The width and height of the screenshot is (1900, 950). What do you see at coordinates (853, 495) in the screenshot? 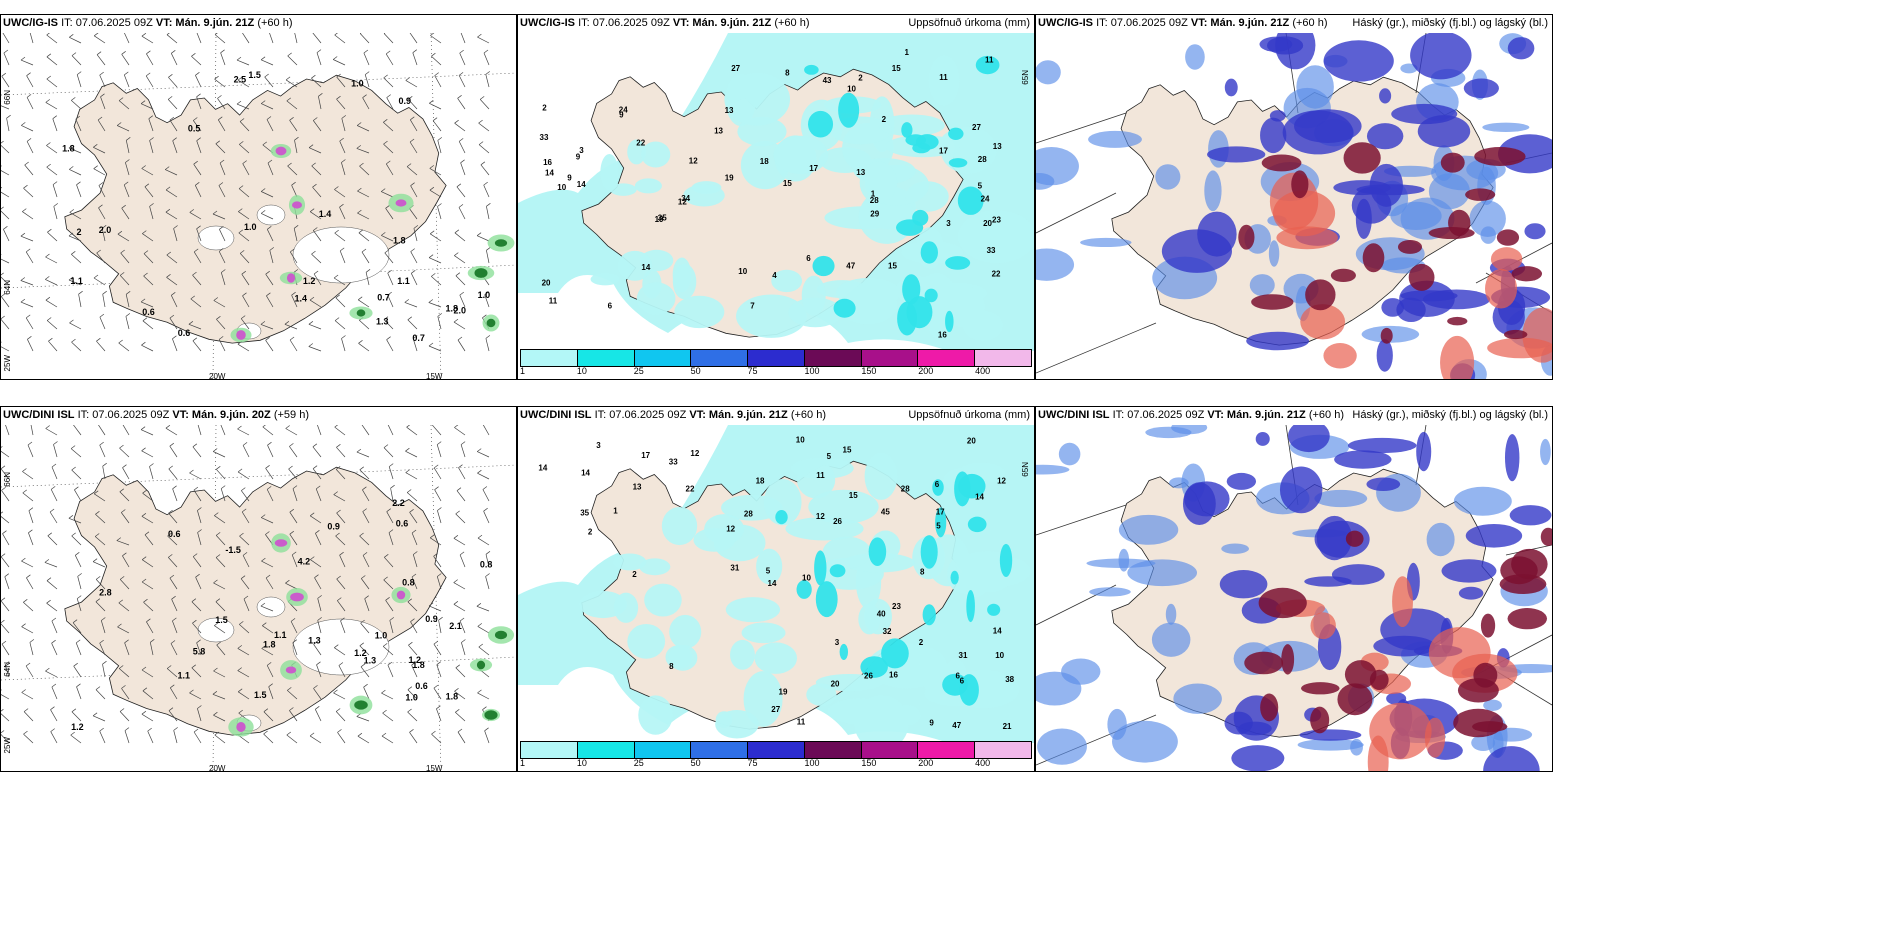
I see `precip-value-label: 15` at bounding box center [853, 495].